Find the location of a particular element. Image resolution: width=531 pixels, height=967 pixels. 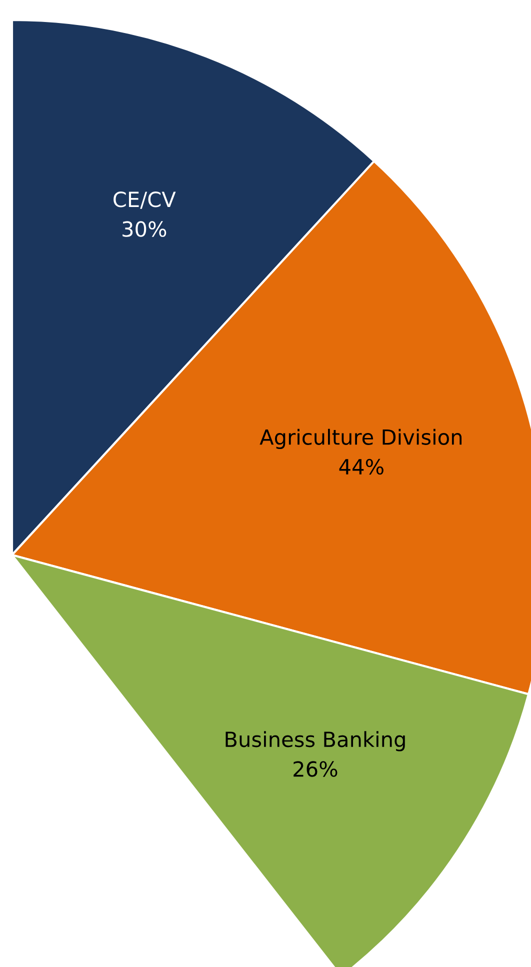

slice-label: Business Banking is located at coordinates (315, 741).